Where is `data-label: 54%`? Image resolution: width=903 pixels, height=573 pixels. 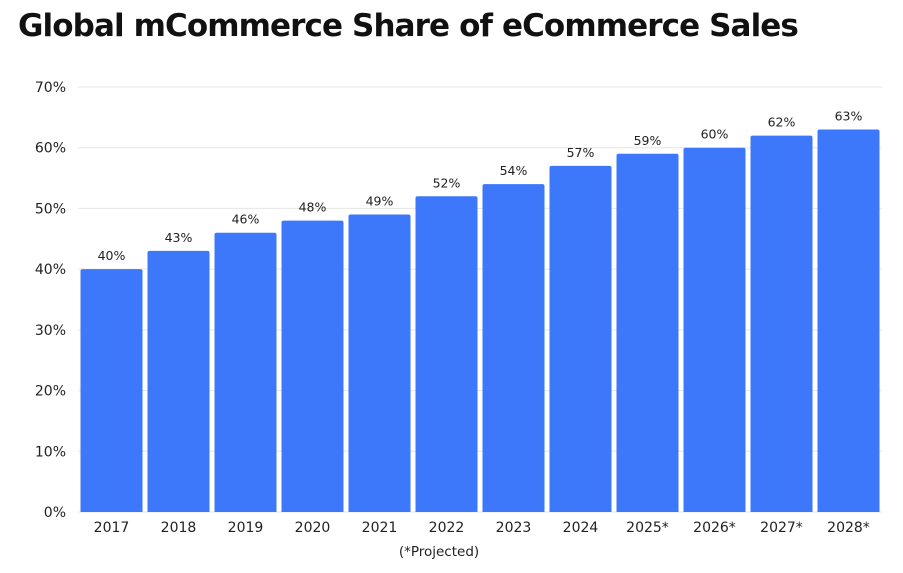 data-label: 54% is located at coordinates (514, 170).